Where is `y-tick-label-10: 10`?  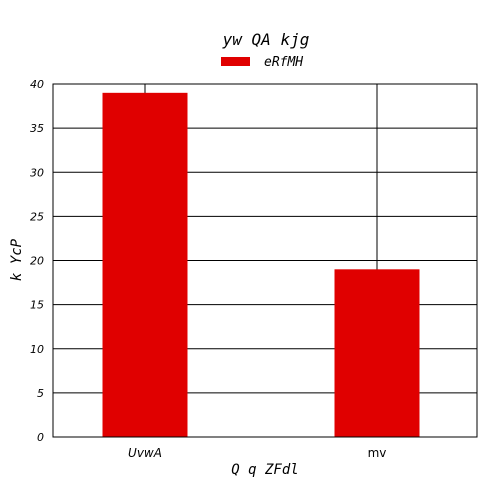
y-tick-label-10: 10 is located at coordinates (37, 349).